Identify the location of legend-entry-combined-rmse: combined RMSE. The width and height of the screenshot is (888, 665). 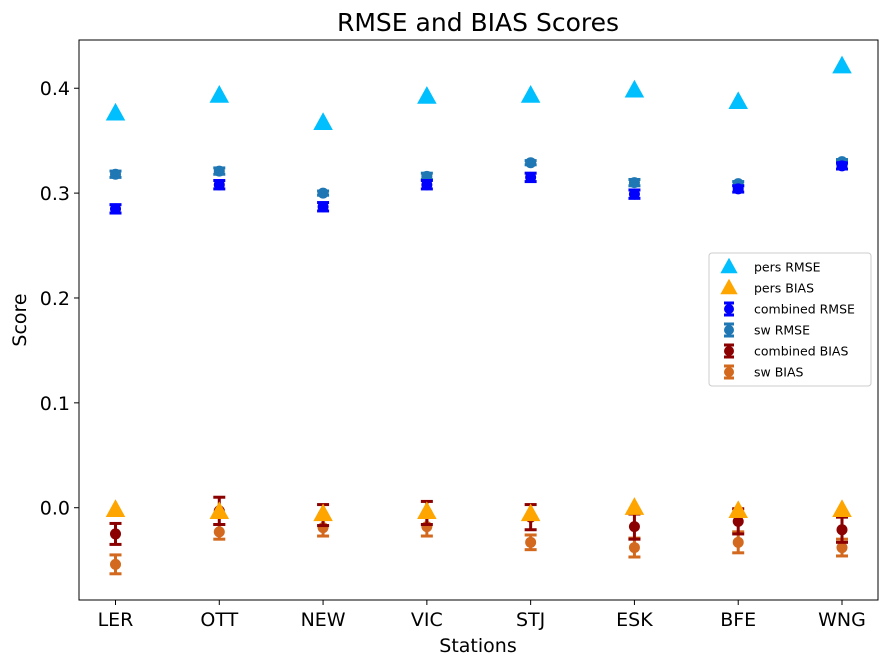
(789, 309).